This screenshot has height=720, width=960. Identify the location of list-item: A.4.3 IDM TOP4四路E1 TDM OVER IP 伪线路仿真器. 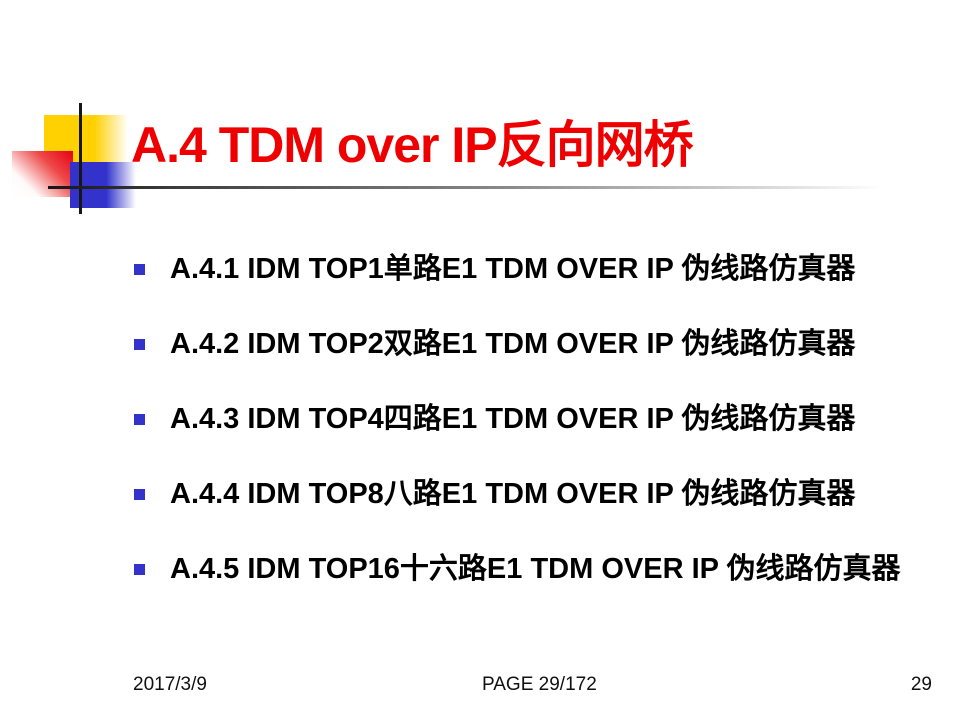
(531, 419).